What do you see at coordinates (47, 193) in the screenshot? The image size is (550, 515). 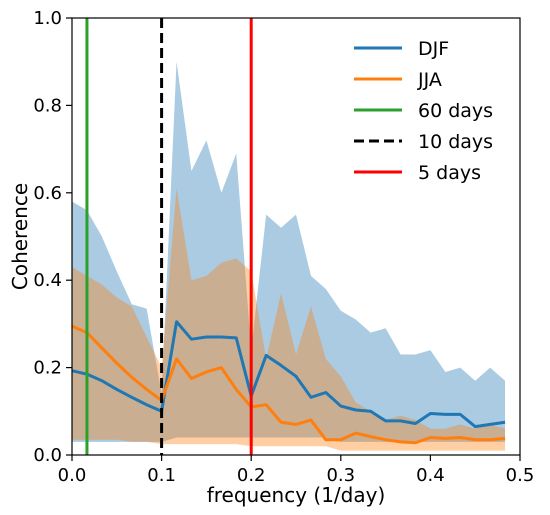 I see `y-tick-label: 0.6` at bounding box center [47, 193].